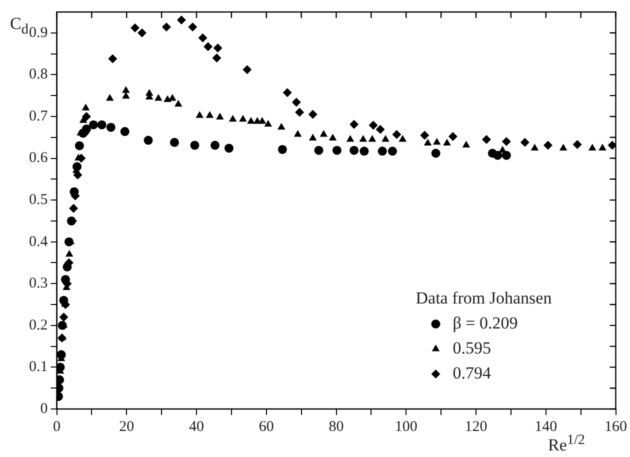 The height and width of the screenshot is (457, 630). Describe the element at coordinates (196, 426) in the screenshot. I see `x-tick-label: 40` at that location.